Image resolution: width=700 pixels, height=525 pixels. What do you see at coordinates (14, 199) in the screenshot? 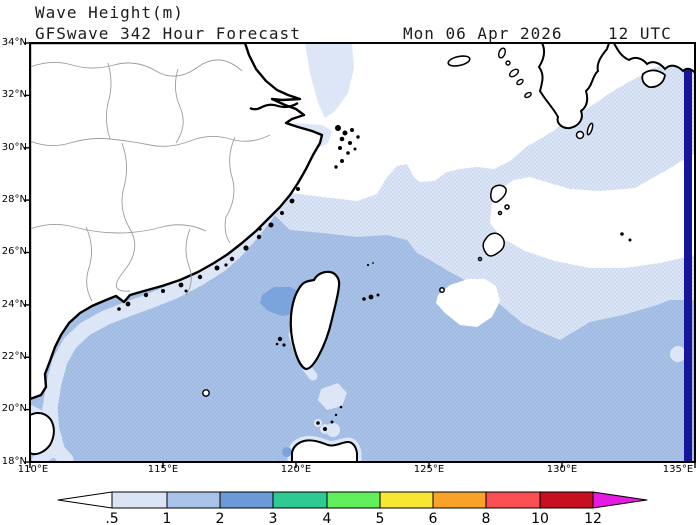
I see `lat-label-28n: 28°N` at bounding box center [14, 199].